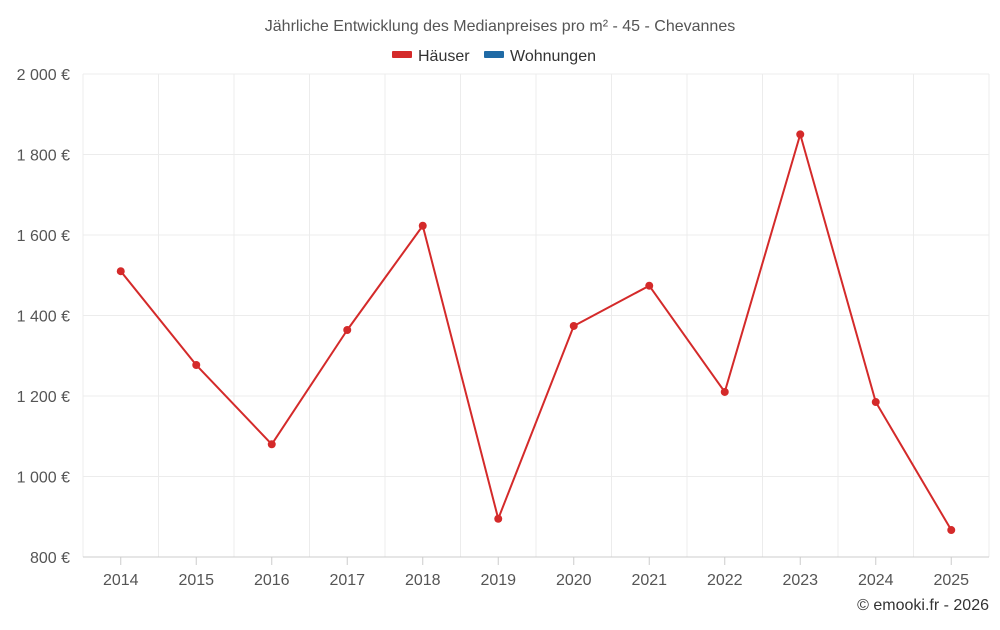  What do you see at coordinates (923, 605) in the screenshot?
I see `footer-credit: © emooki.fr - 2026` at bounding box center [923, 605].